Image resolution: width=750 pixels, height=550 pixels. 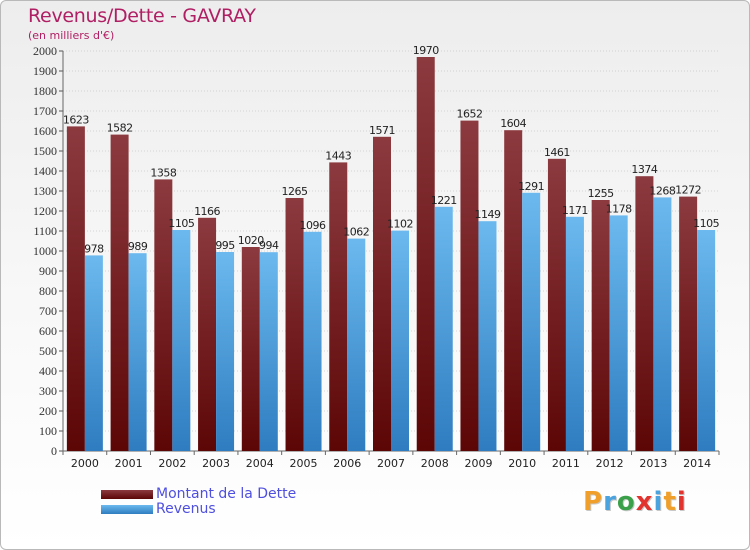 What do you see at coordinates (226, 494) in the screenshot?
I see `legend-label-dette: Montant de la Dette` at bounding box center [226, 494].